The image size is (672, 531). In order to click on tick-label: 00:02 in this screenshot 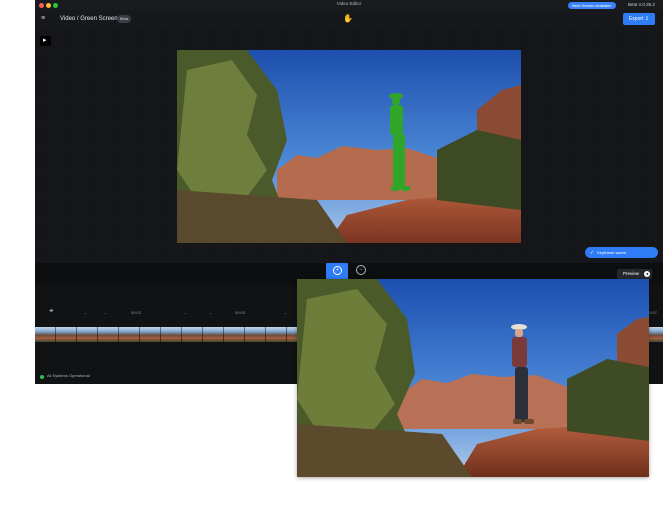, I will do `click(136, 312)`.